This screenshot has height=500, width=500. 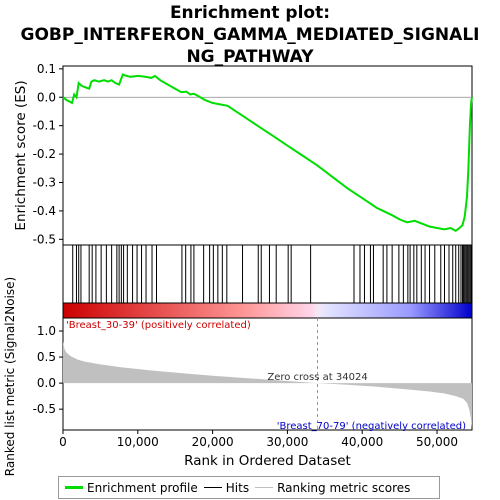 I want to click on es-y-tick-label: -0.5, so click(x=44, y=239).